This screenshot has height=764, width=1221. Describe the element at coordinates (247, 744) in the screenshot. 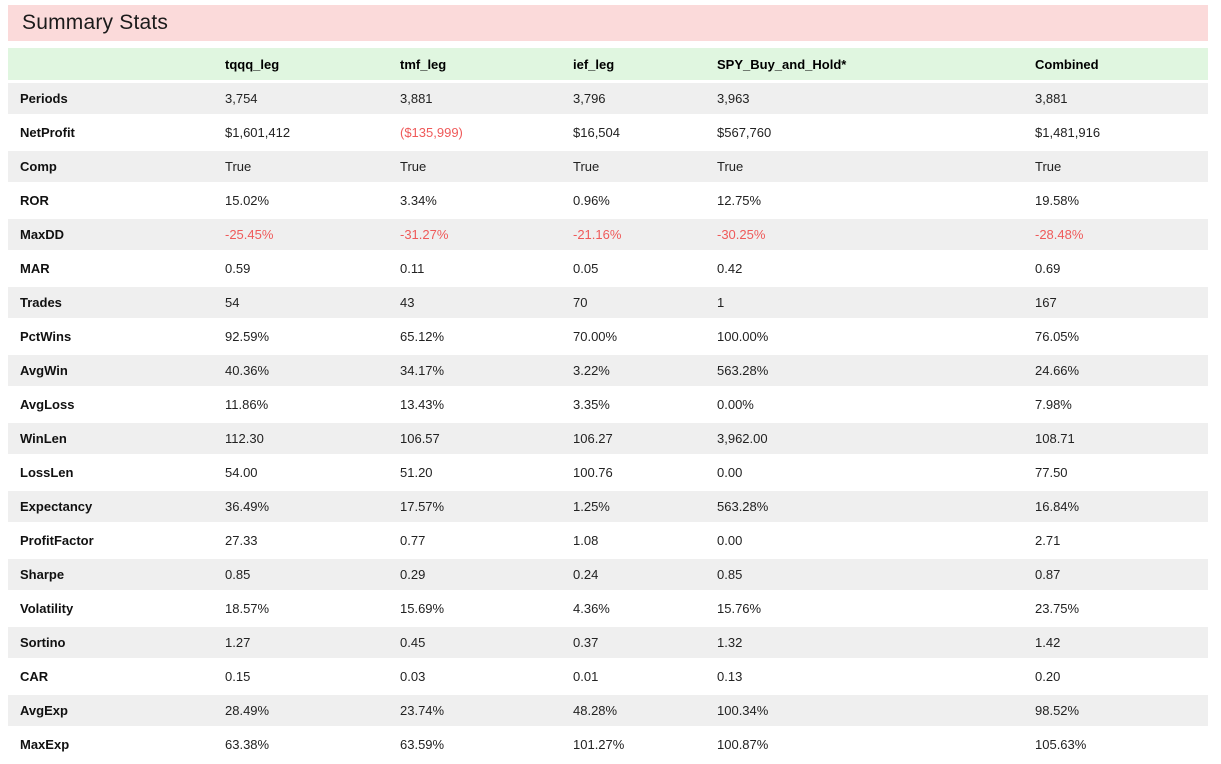

I see `cell: 63.38%` at that location.